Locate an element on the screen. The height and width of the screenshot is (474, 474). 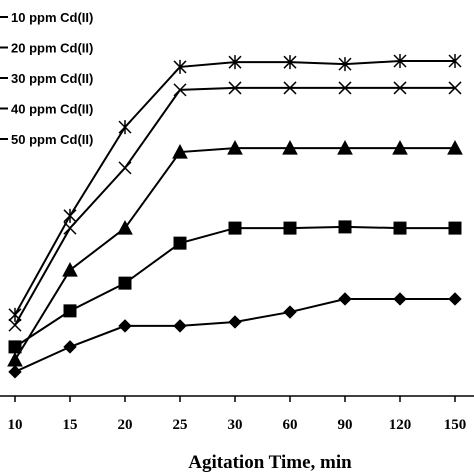
x-tick-label: 60 is located at coordinates (290, 425).